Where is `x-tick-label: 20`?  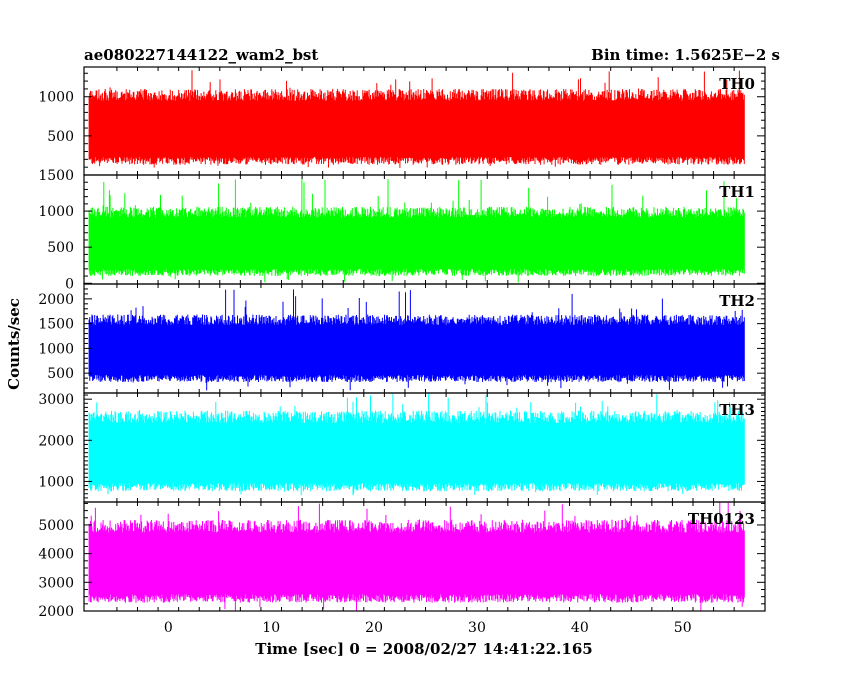 x-tick-label: 20 is located at coordinates (374, 628).